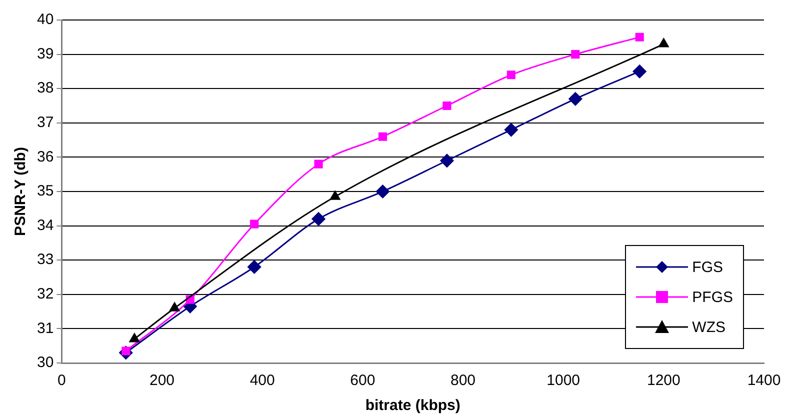  What do you see at coordinates (709, 327) in the screenshot?
I see `legend-label: WZS` at bounding box center [709, 327].